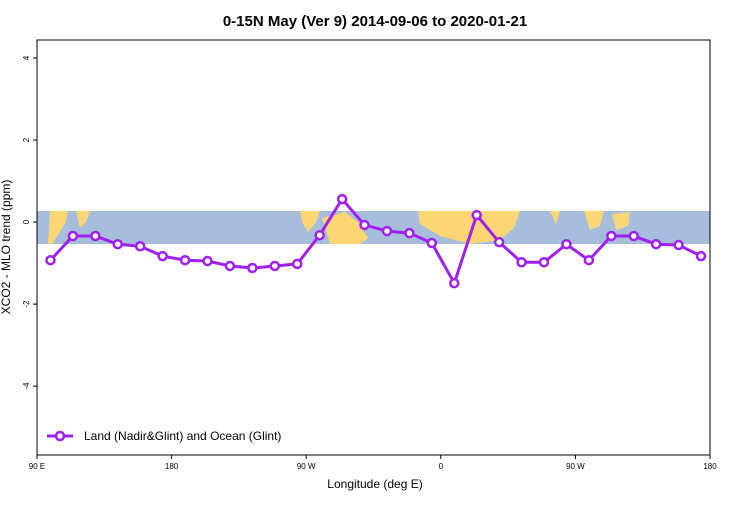  What do you see at coordinates (26, 221) in the screenshot?
I see `y-tick-label: 0` at bounding box center [26, 221].